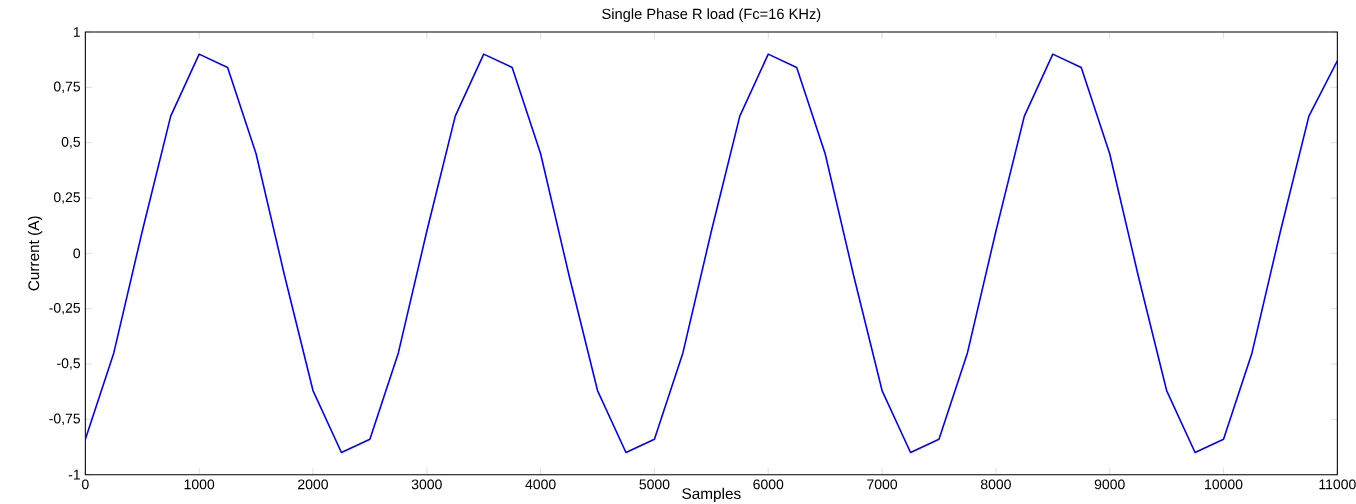 The height and width of the screenshot is (504, 1356). Describe the element at coordinates (85, 484) in the screenshot. I see `x-tick-label: 0` at that location.